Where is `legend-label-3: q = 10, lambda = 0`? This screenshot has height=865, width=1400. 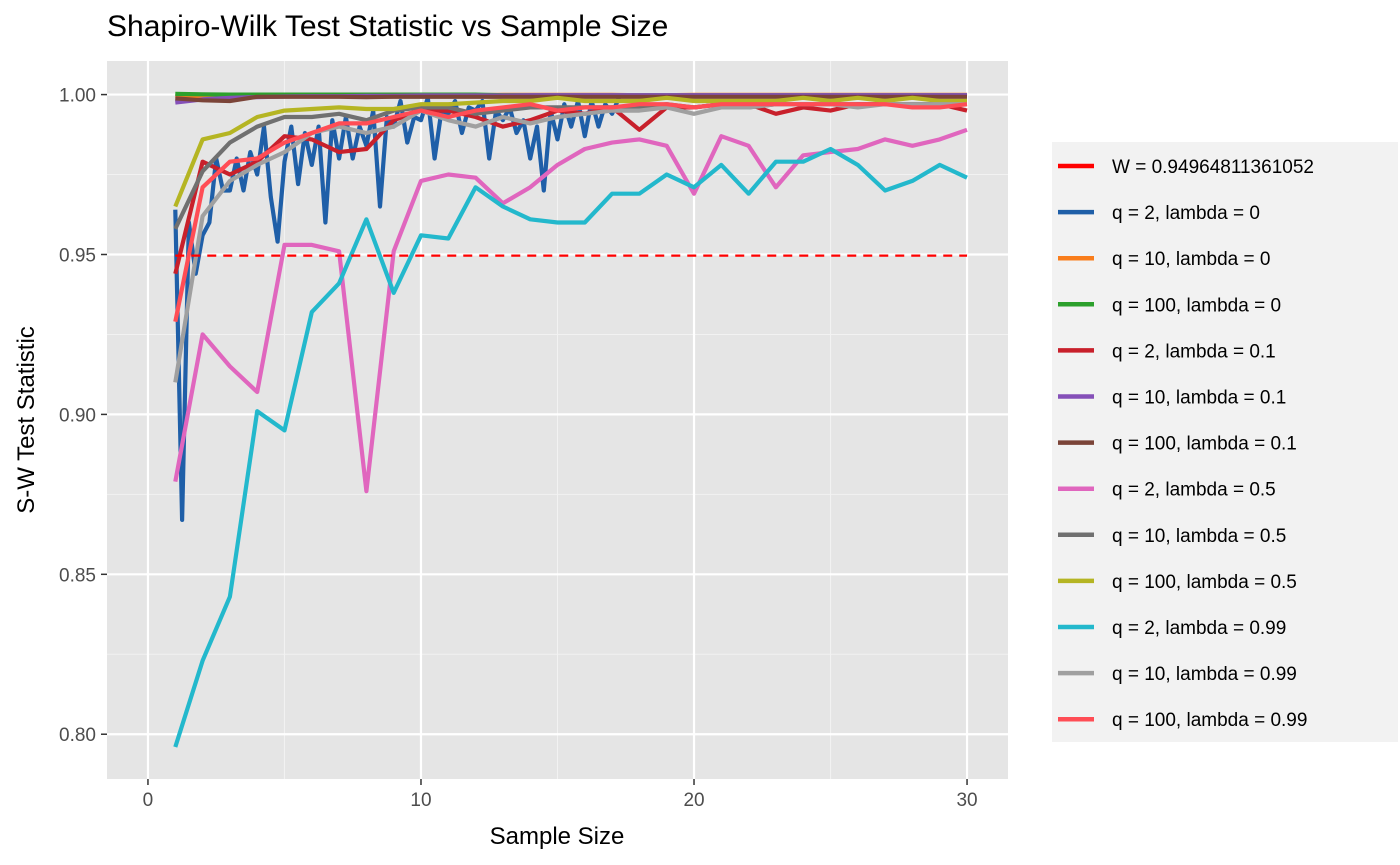 legend-label-3: q = 10, lambda = 0 is located at coordinates (1191, 259).